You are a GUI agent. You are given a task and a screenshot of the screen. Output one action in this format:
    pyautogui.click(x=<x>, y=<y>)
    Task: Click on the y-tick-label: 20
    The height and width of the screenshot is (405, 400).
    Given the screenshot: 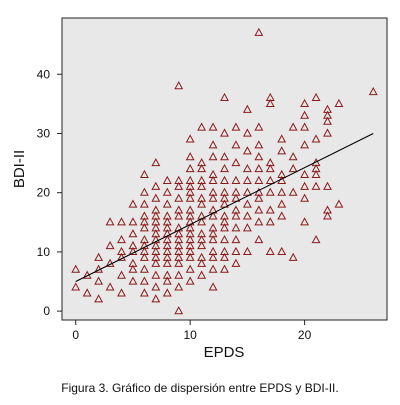 What is the action you would take?
    pyautogui.click(x=44, y=193)
    